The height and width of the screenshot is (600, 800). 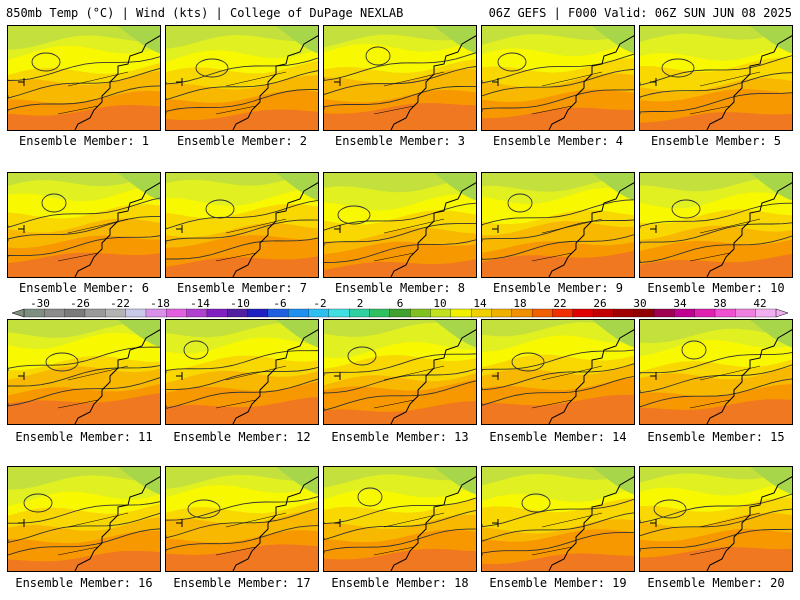 I want to click on colorbar-tick-label: -2, so click(x=319, y=304).